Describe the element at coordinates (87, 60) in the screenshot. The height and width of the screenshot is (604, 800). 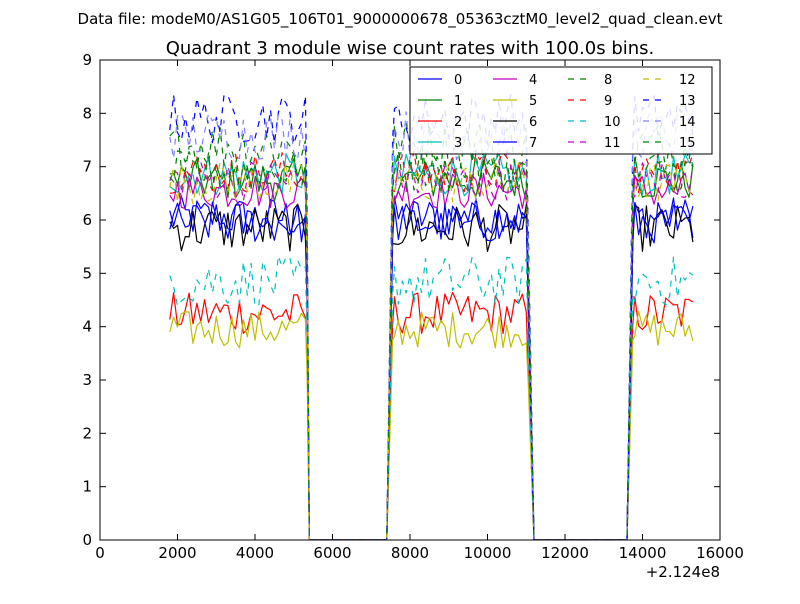
I see `y-tick-label: 9` at that location.